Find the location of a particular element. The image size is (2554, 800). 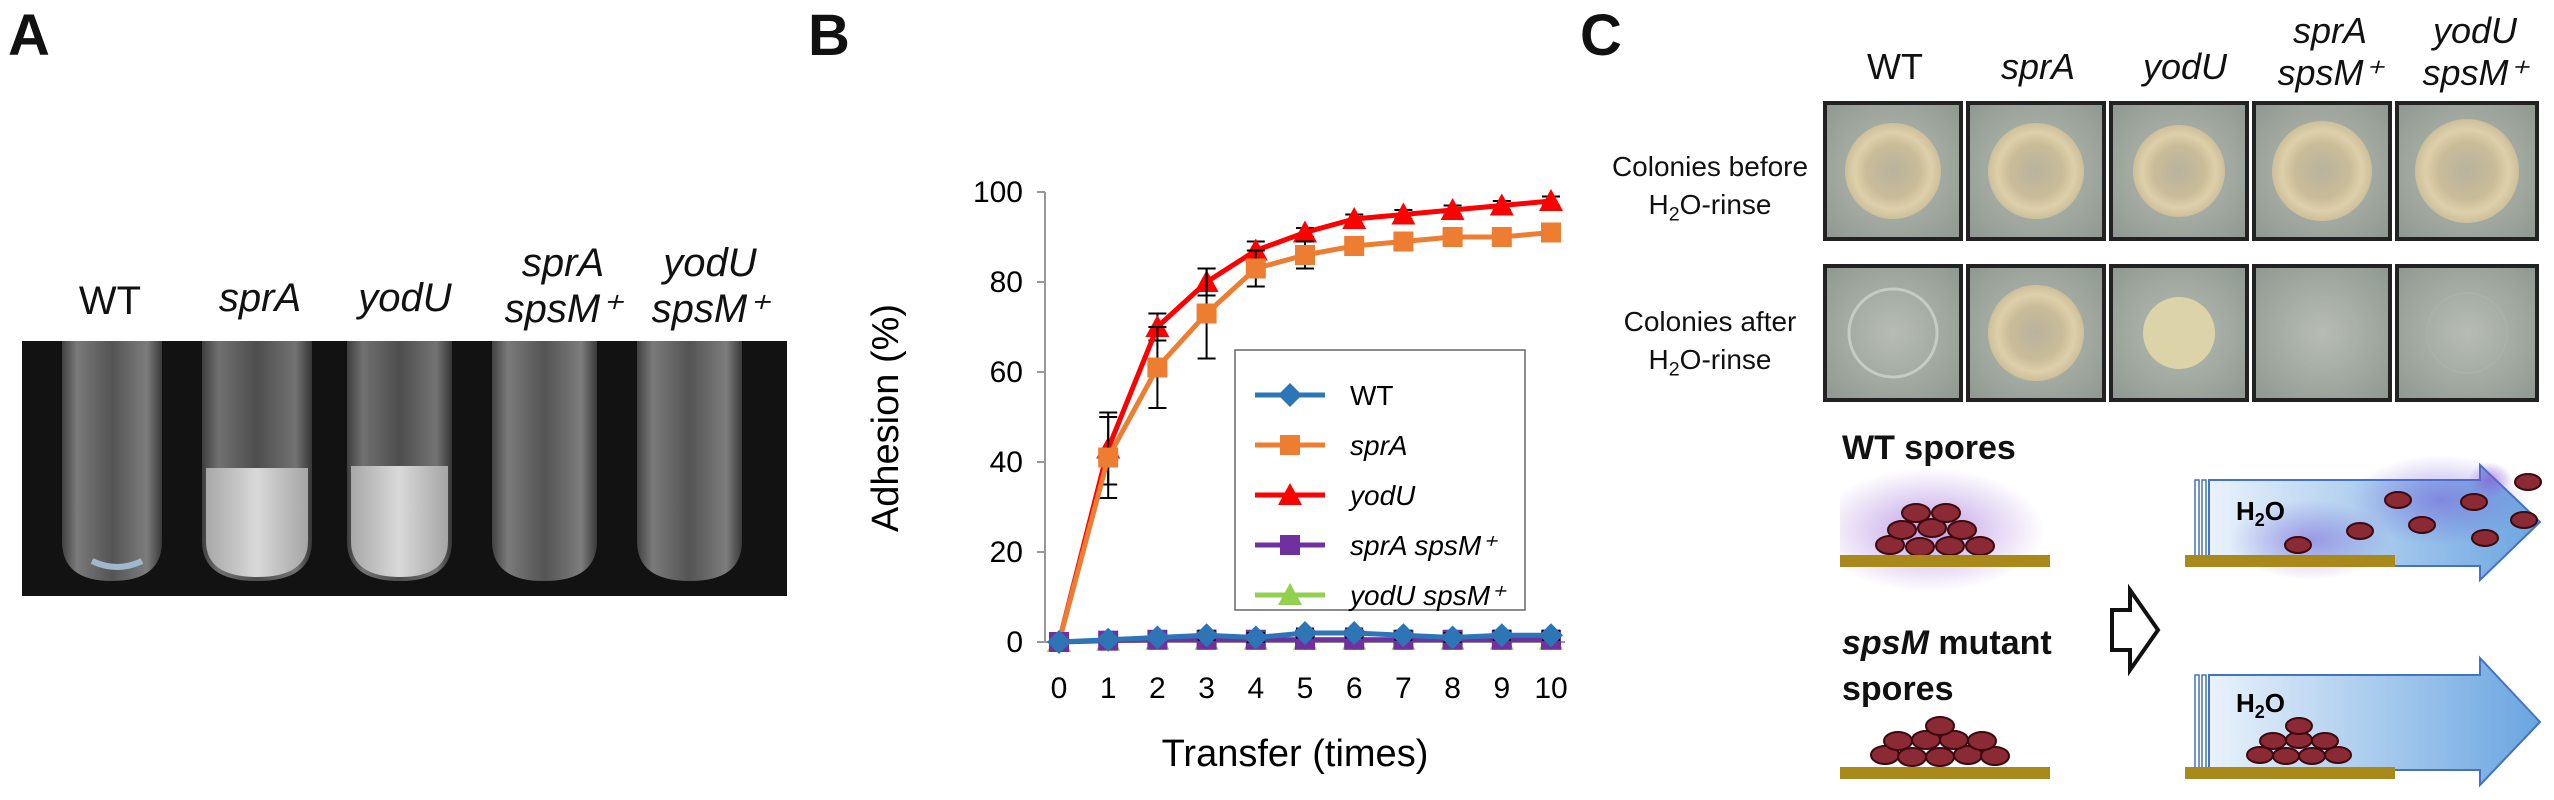

colony-before-yodu-spsm is located at coordinates (2467, 171).